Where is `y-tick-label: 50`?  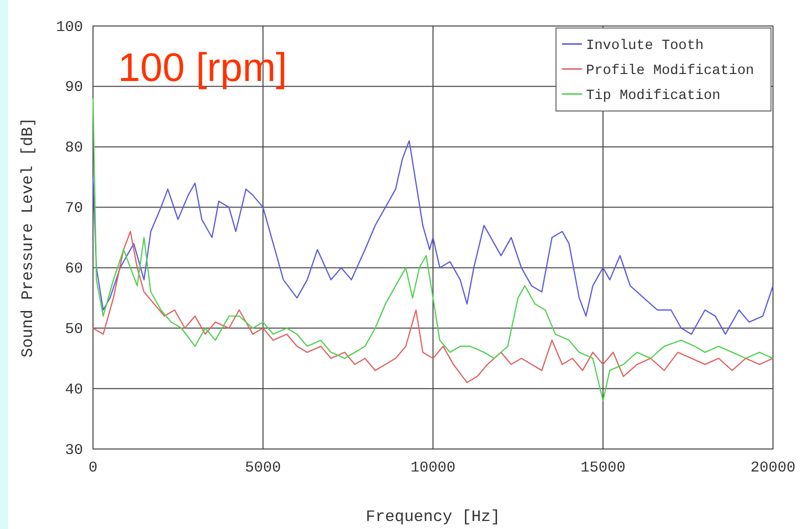 y-tick-label: 50 is located at coordinates (73, 329).